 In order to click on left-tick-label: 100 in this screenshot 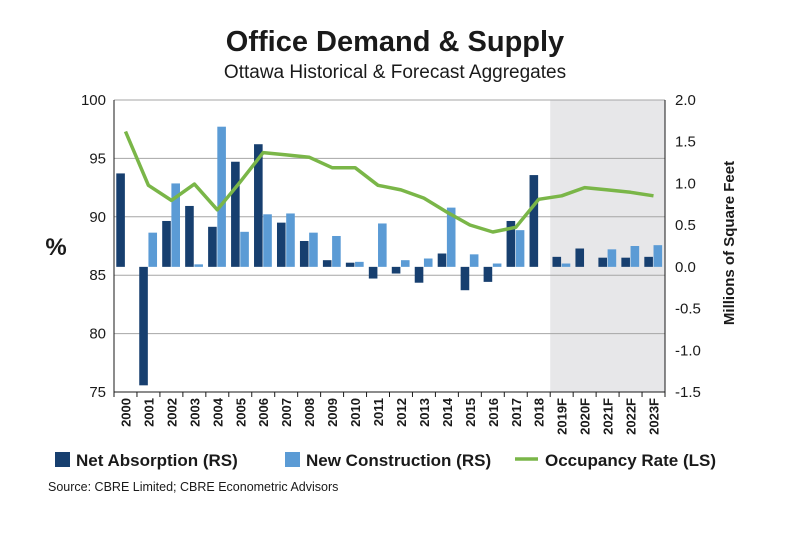, I will do `click(93, 100)`.